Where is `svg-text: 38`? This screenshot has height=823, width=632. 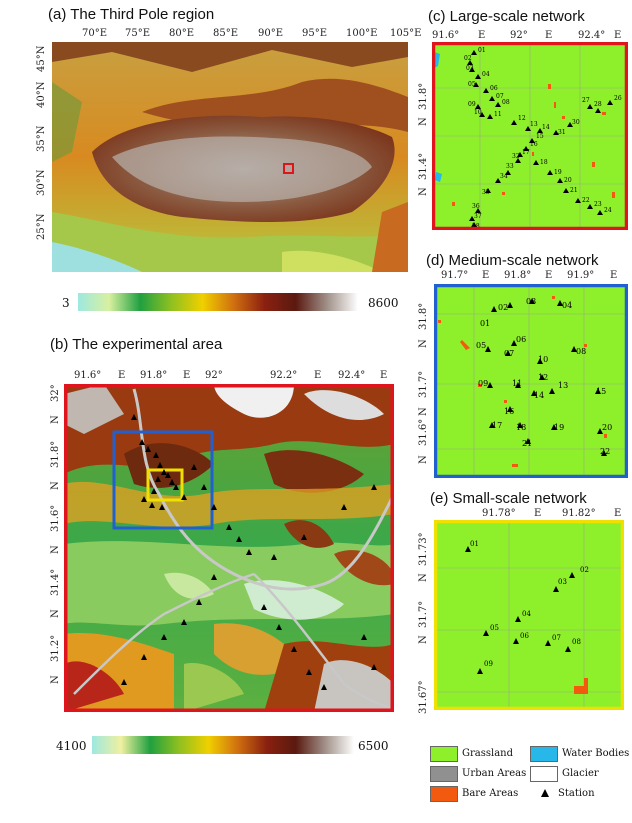 svg-text: 38 is located at coordinates (476, 226).